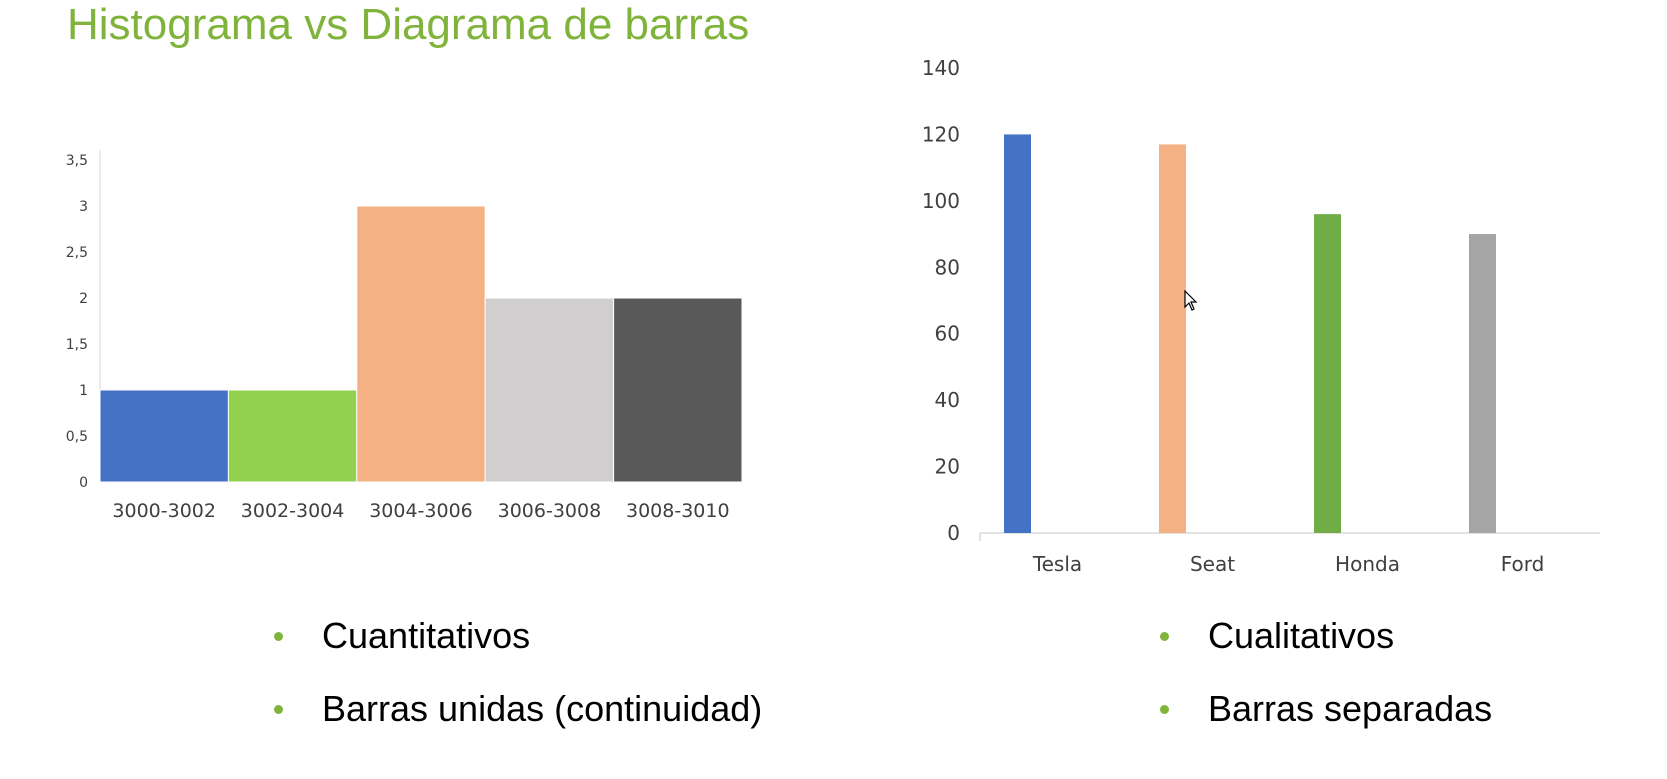 This screenshot has height=779, width=1667. I want to click on y-tick-label: 1,5, so click(77, 345).